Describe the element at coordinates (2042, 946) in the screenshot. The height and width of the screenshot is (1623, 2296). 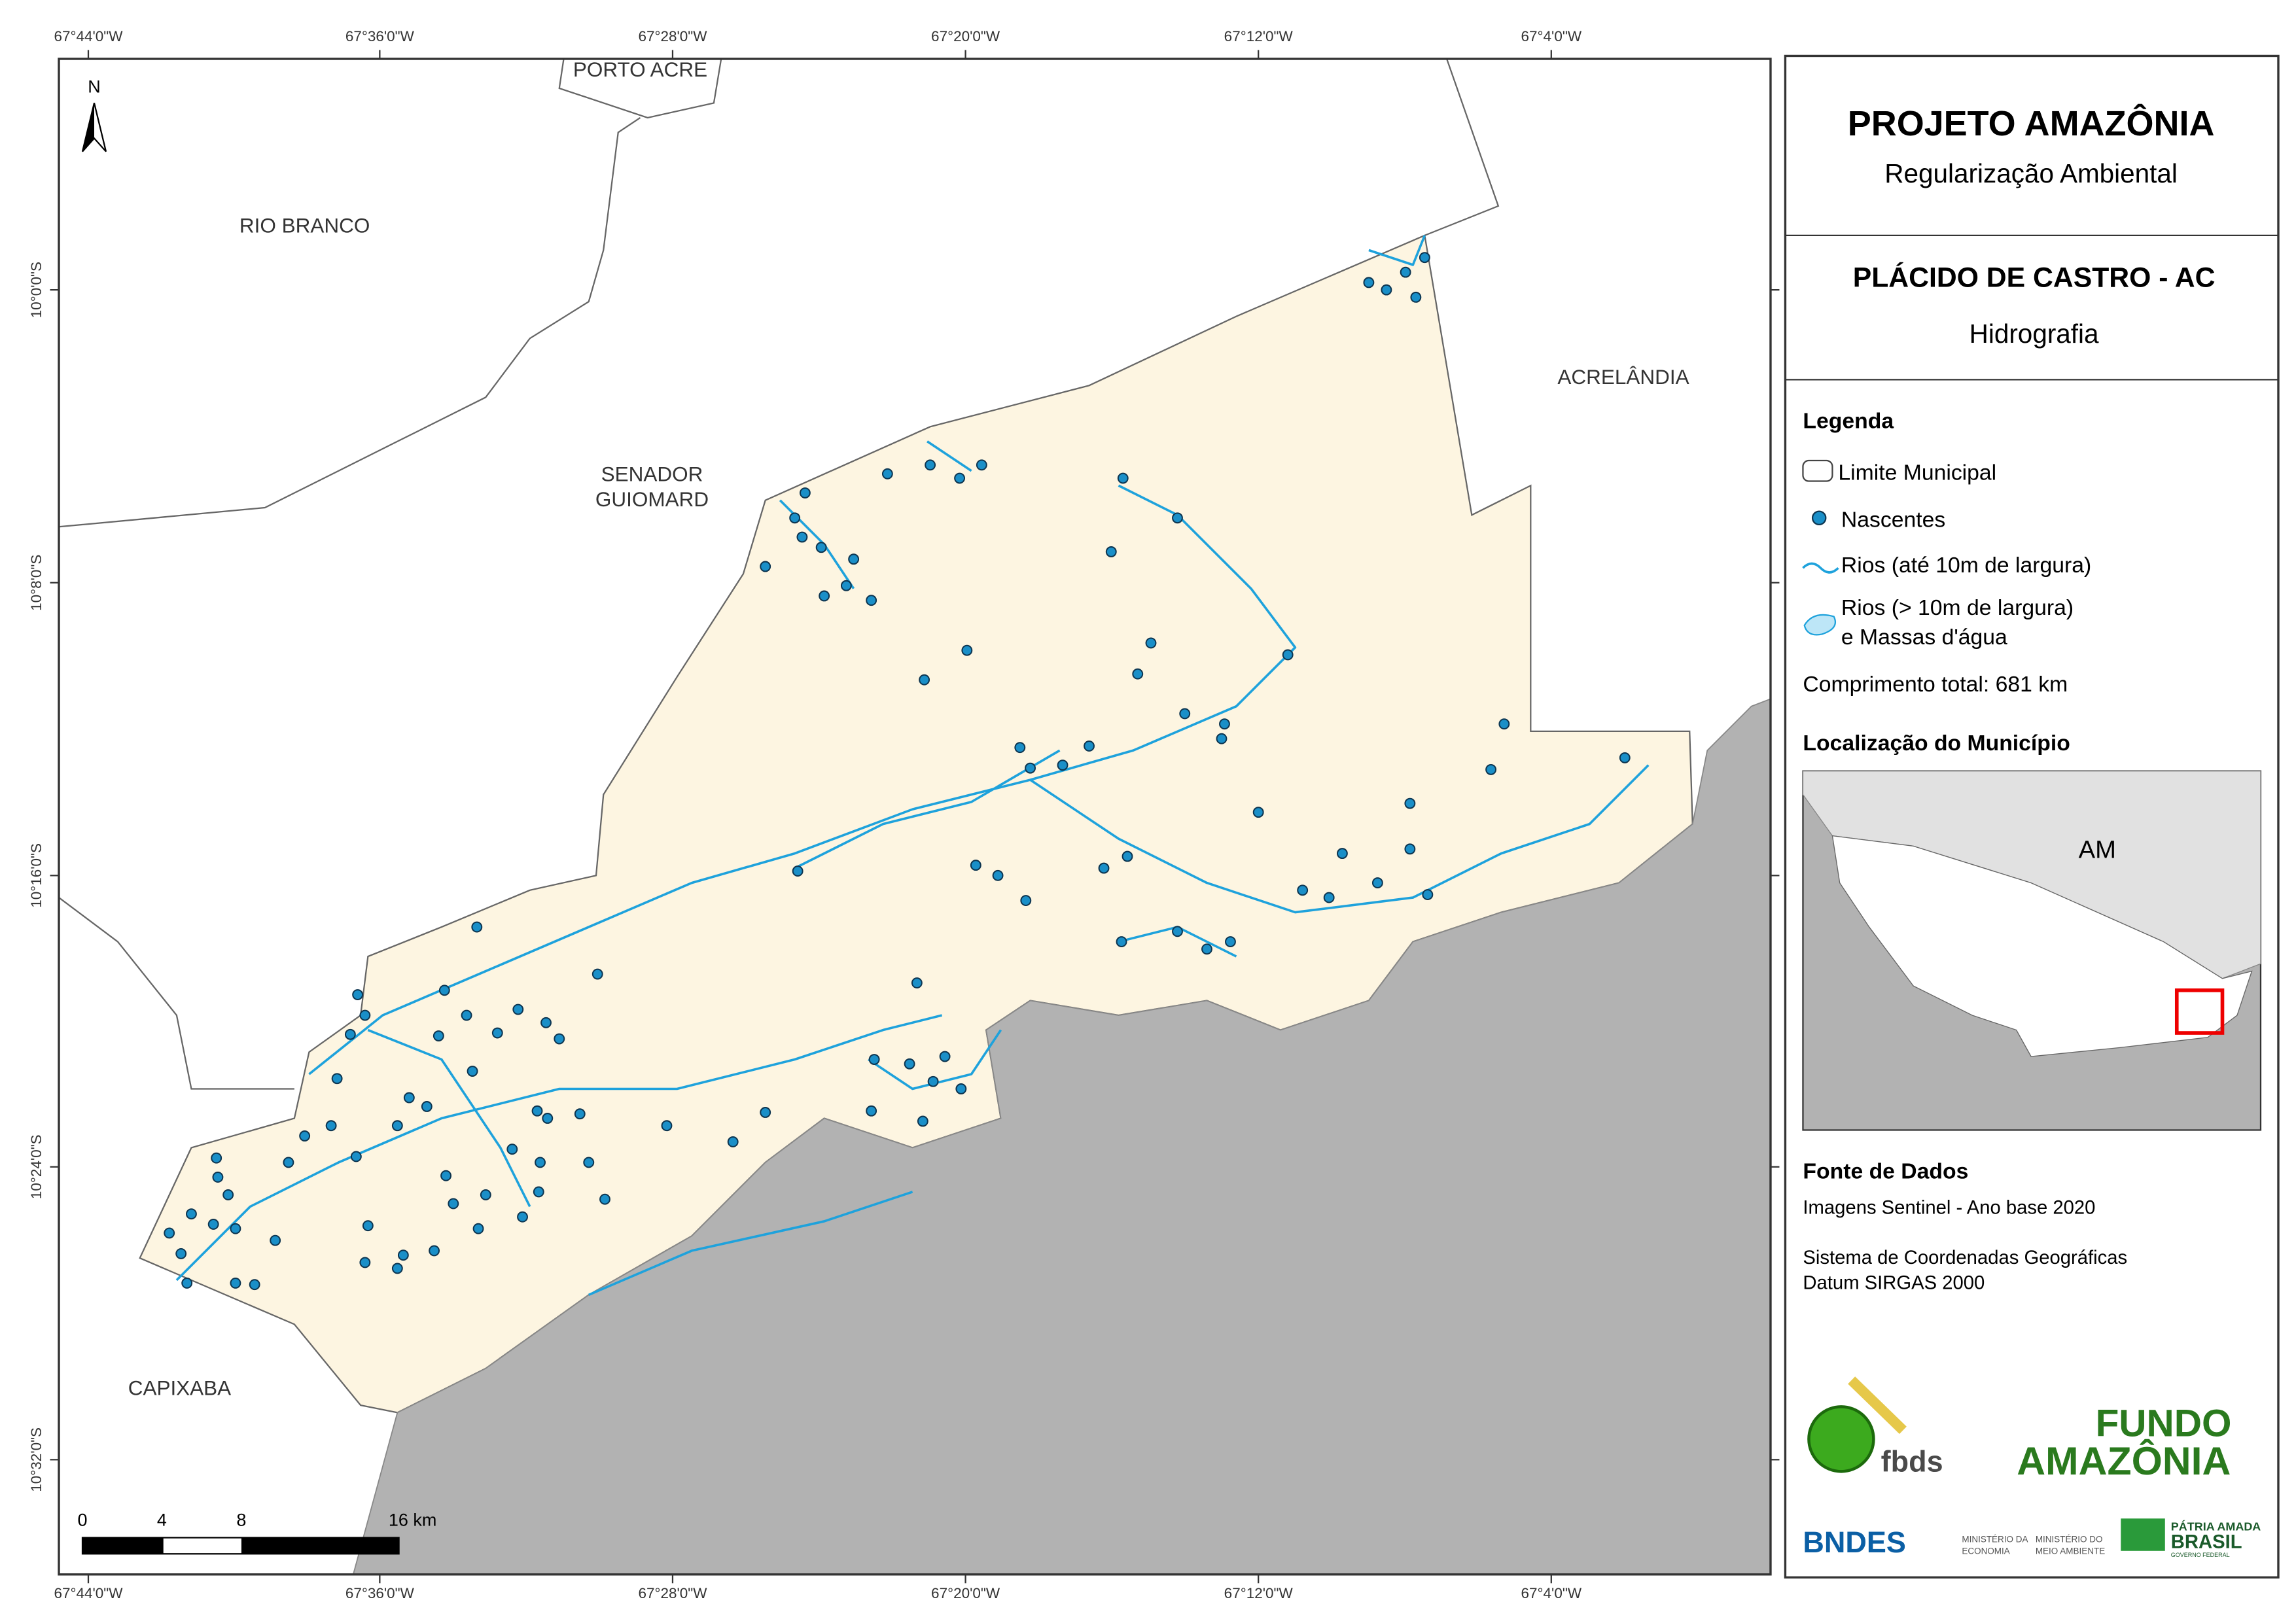
I see `inset-state` at that location.